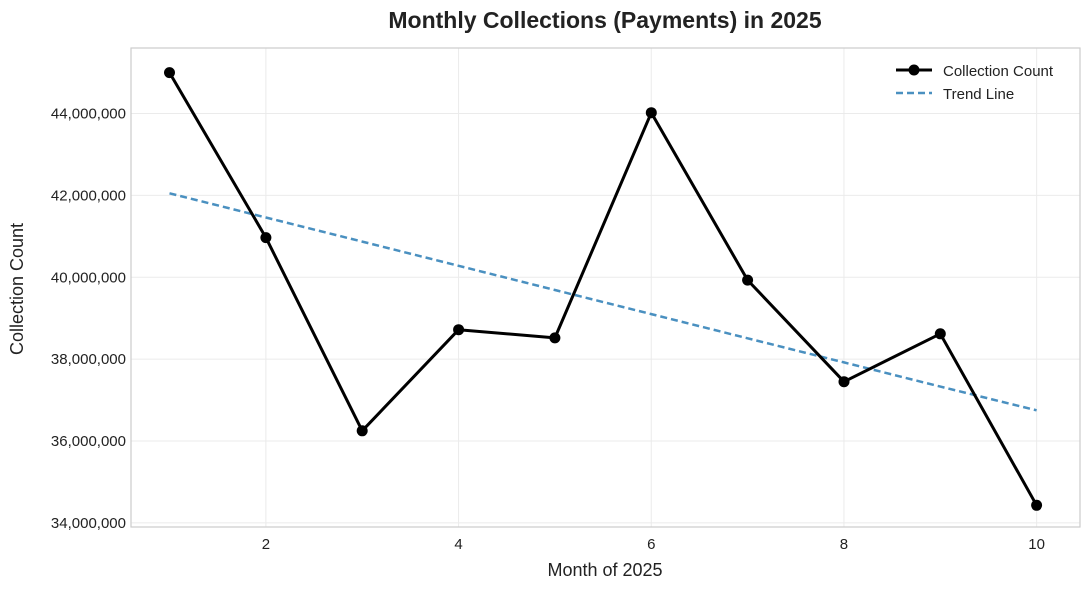  I want to click on y-tick-label: 44,000,000, so click(88, 114).